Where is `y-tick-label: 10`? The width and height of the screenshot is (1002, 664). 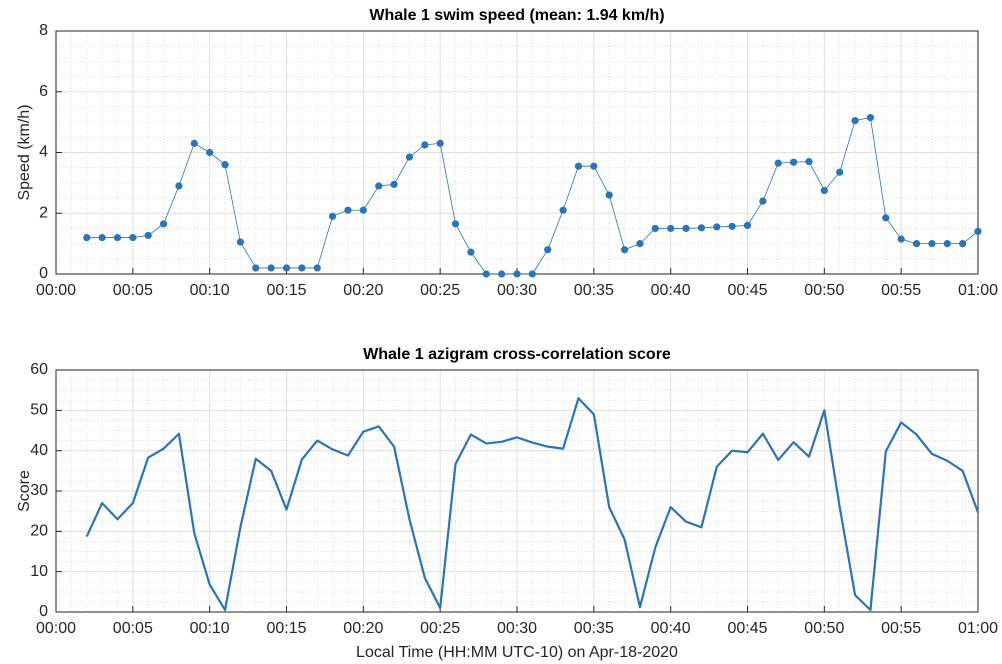
y-tick-label: 10 is located at coordinates (39, 571).